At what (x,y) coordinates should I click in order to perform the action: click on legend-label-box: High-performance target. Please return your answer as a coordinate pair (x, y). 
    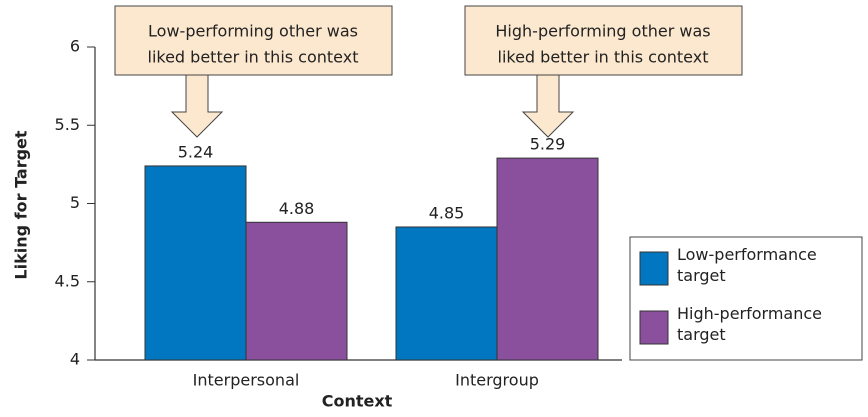
    Looking at the image, I should click on (750, 324).